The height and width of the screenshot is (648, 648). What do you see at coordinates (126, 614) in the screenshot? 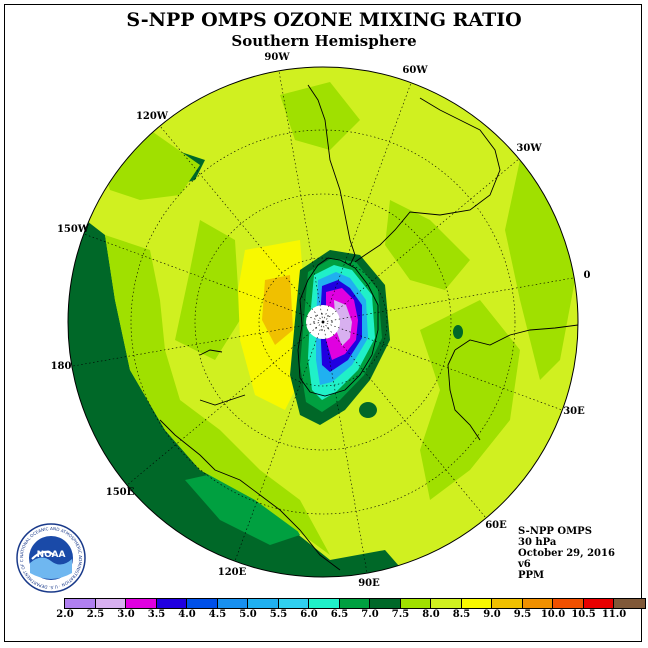
I see `colorbar-tick-label: 3.0` at bounding box center [126, 614].